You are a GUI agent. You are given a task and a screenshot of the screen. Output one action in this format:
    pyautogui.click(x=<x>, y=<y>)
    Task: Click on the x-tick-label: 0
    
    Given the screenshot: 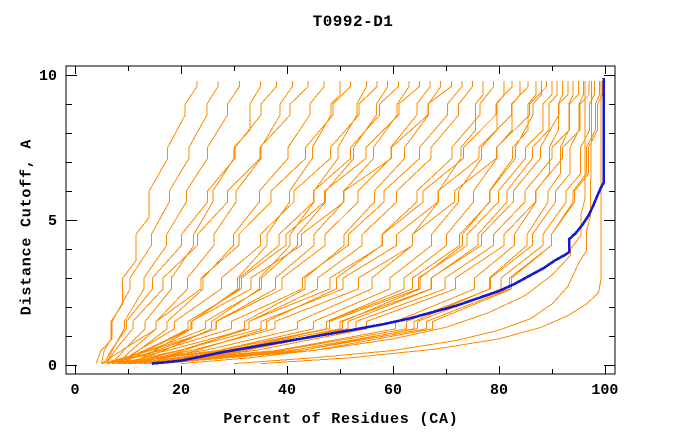 What is the action you would take?
    pyautogui.click(x=75, y=390)
    